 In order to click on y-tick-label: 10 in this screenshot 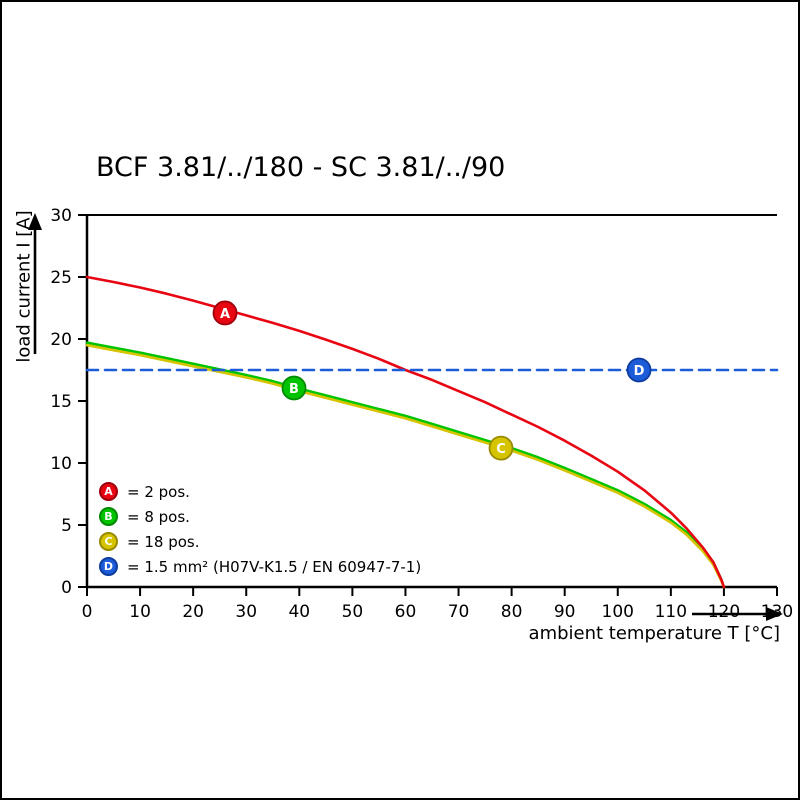, I will do `click(61, 464)`.